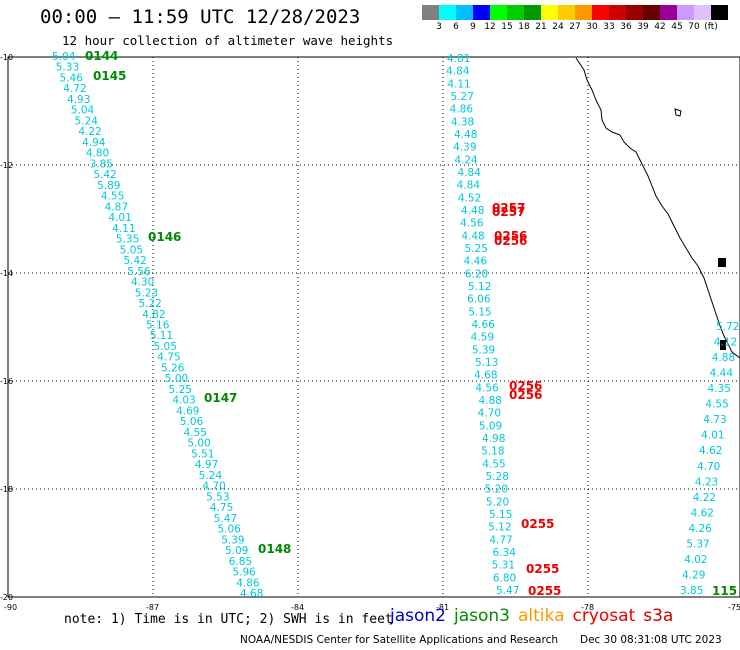  What do you see at coordinates (524, 27) in the screenshot?
I see `color-scale-label: 18` at bounding box center [524, 27].